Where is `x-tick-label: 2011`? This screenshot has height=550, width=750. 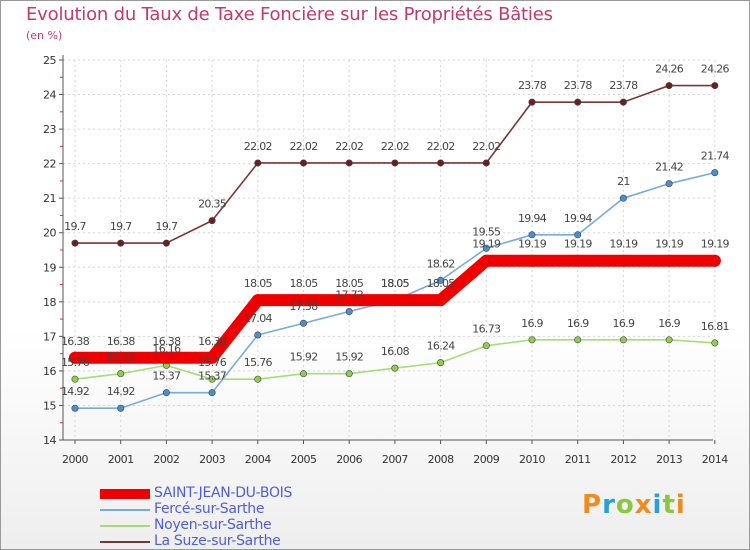
x-tick-label: 2011 is located at coordinates (578, 459).